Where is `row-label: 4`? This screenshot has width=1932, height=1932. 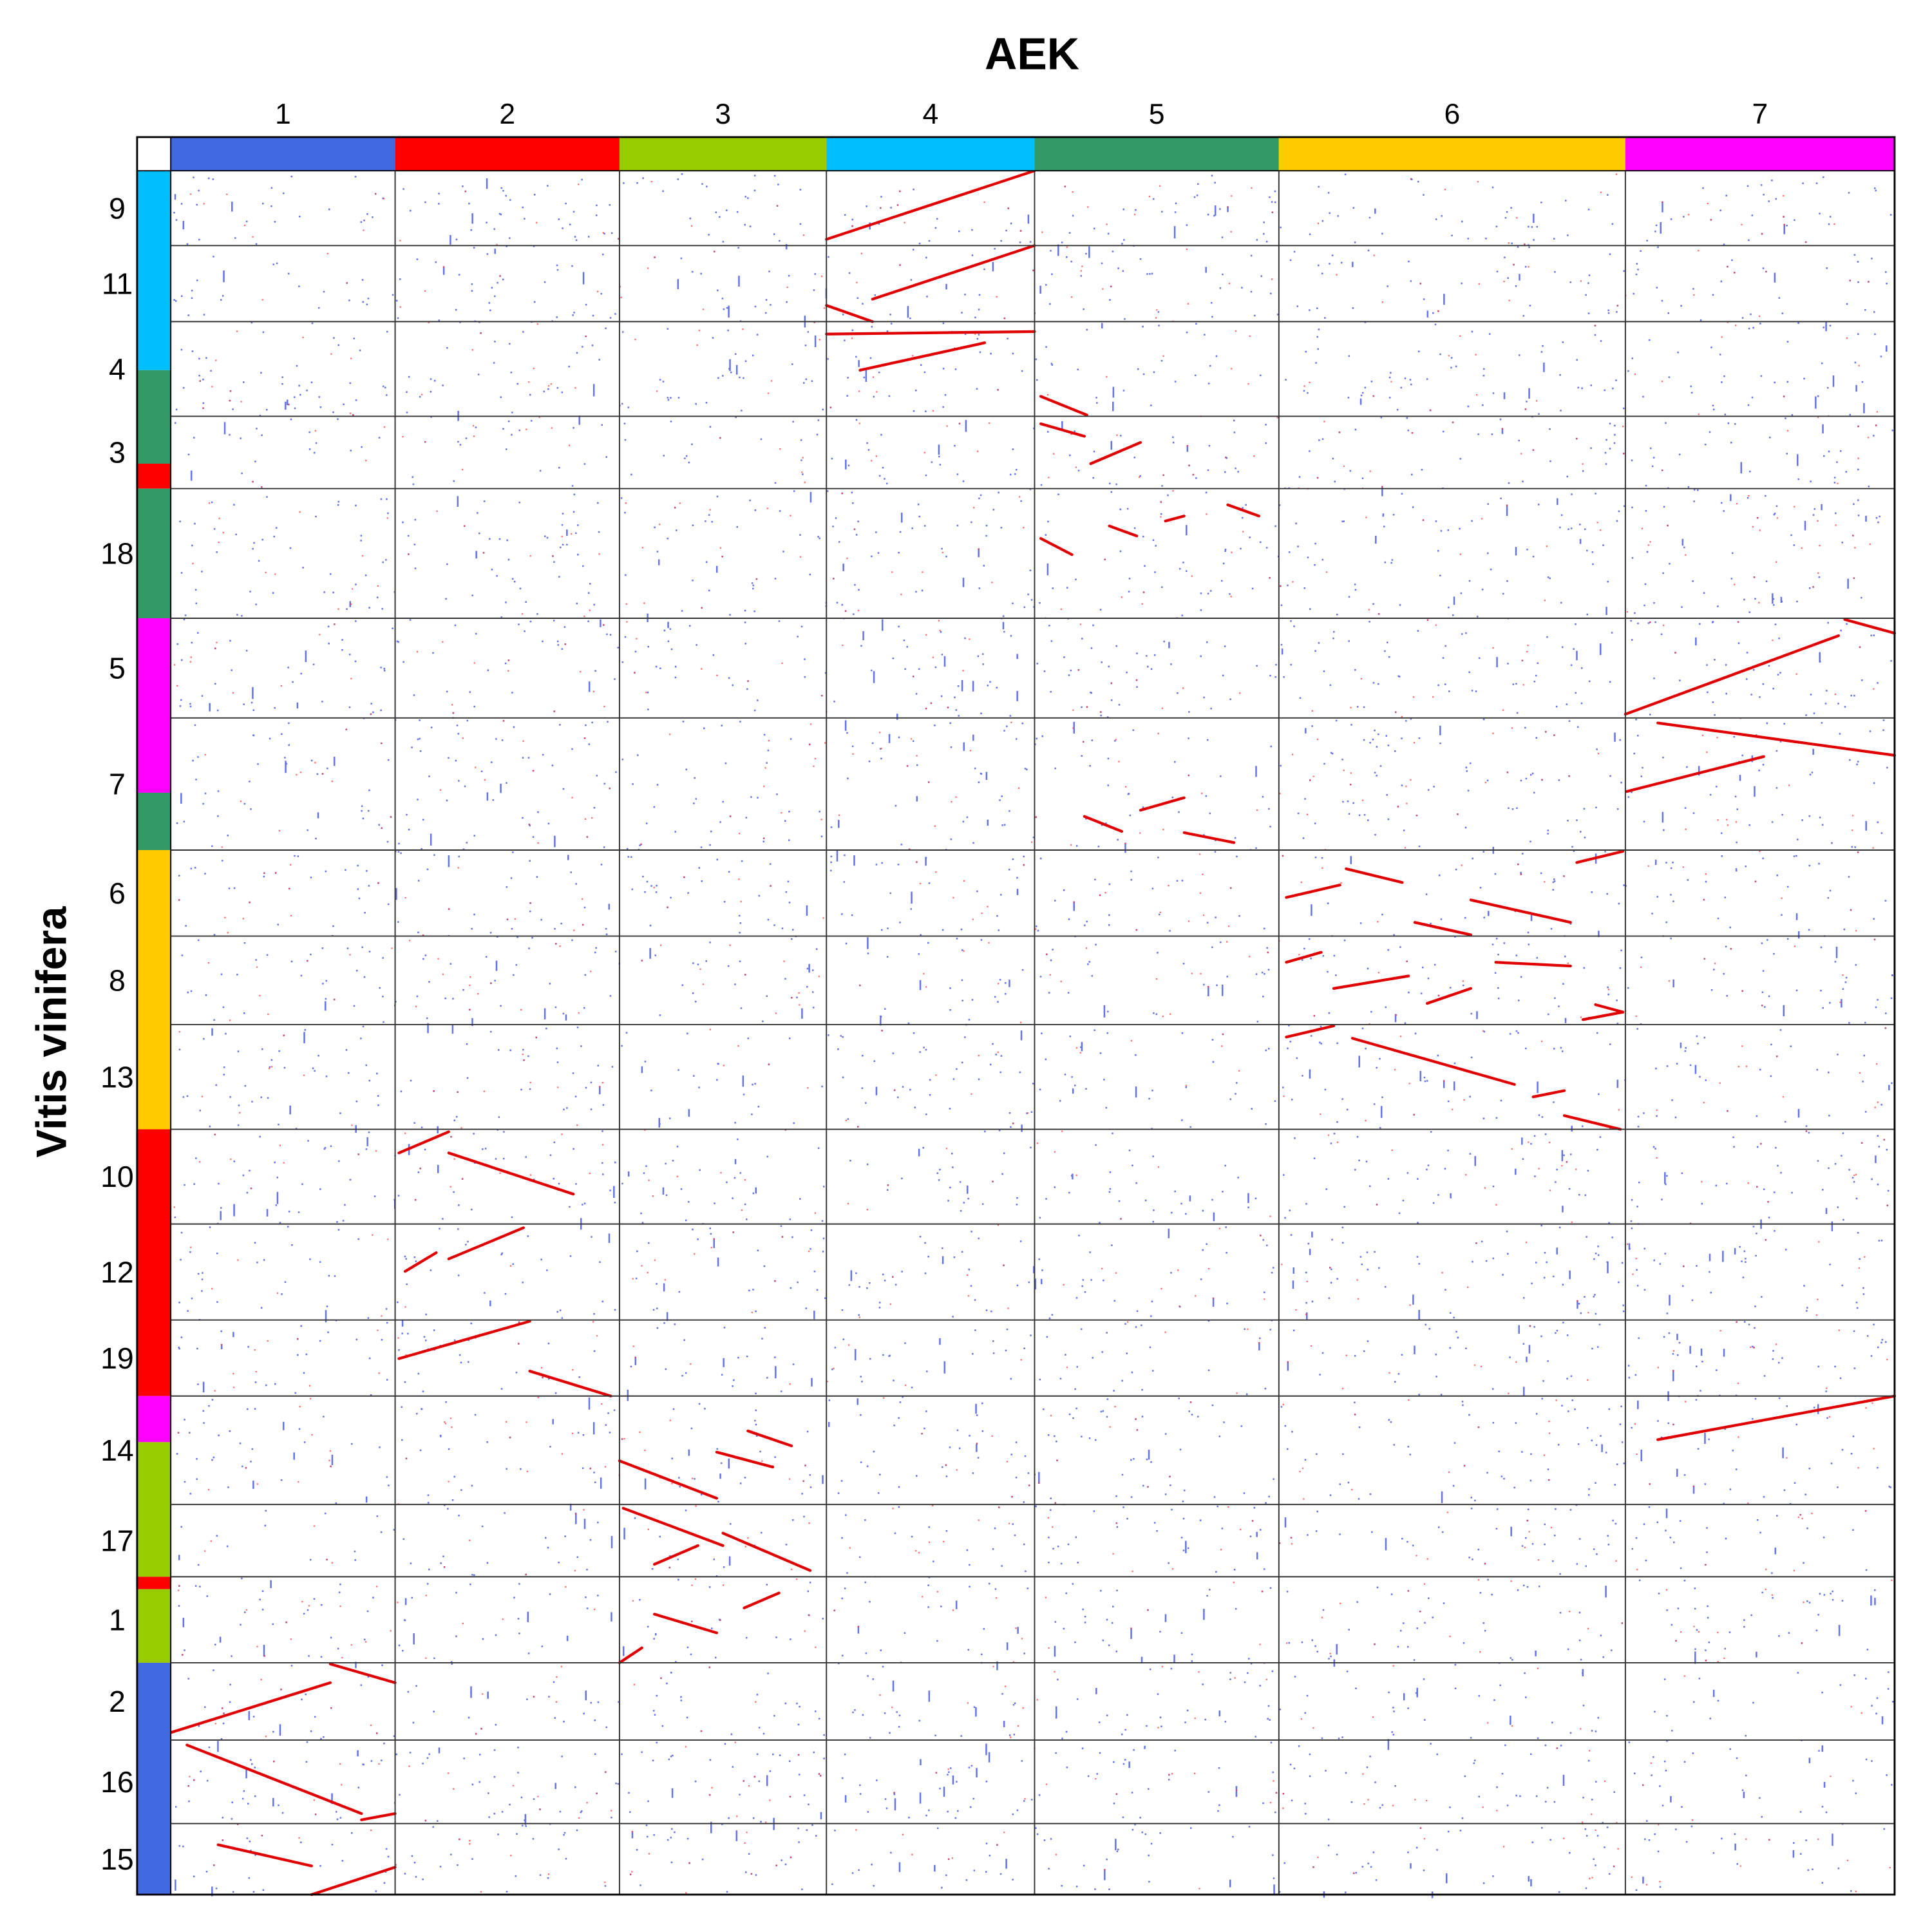
row-label: 4 is located at coordinates (117, 369).